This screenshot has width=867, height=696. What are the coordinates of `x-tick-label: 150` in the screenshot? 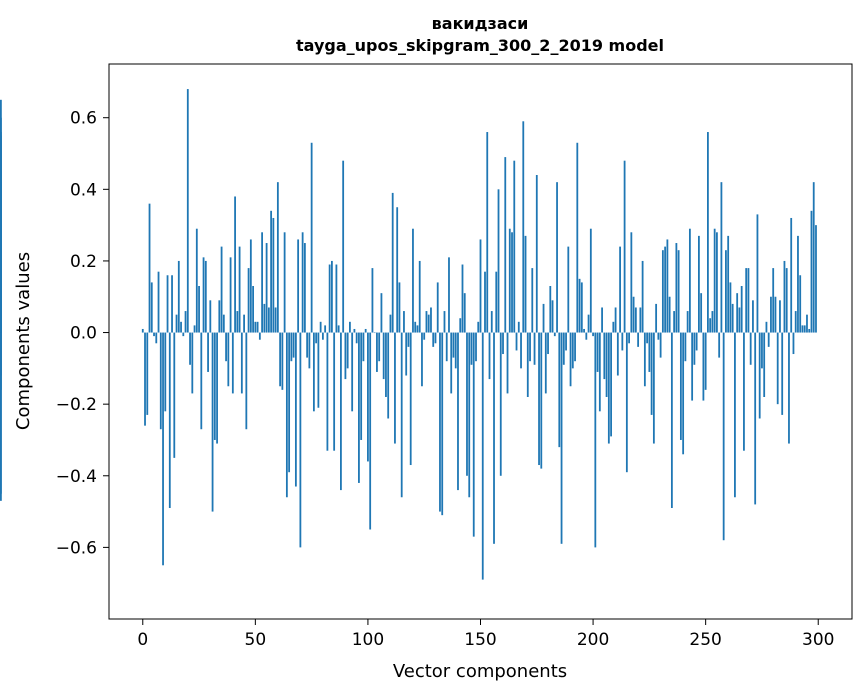 It's located at (480, 640).